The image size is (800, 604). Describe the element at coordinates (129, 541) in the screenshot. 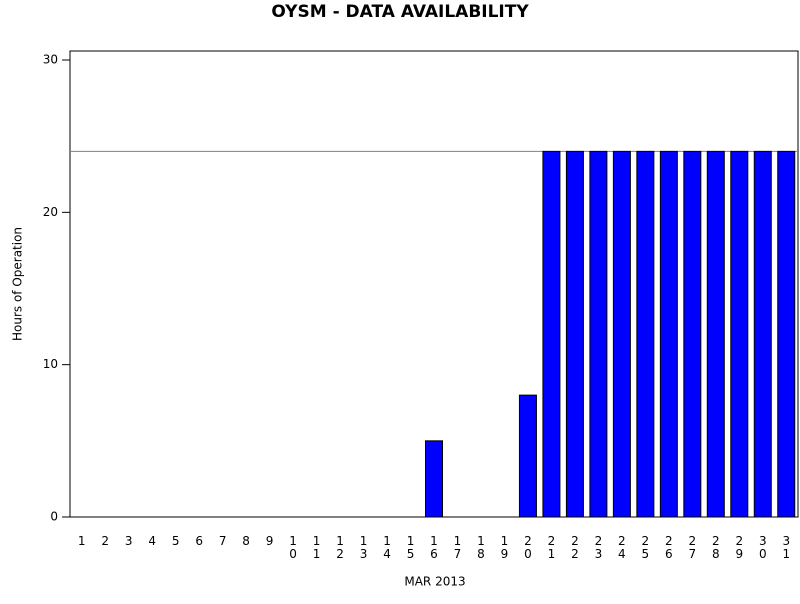

I see `x-tick-label: 3` at that location.